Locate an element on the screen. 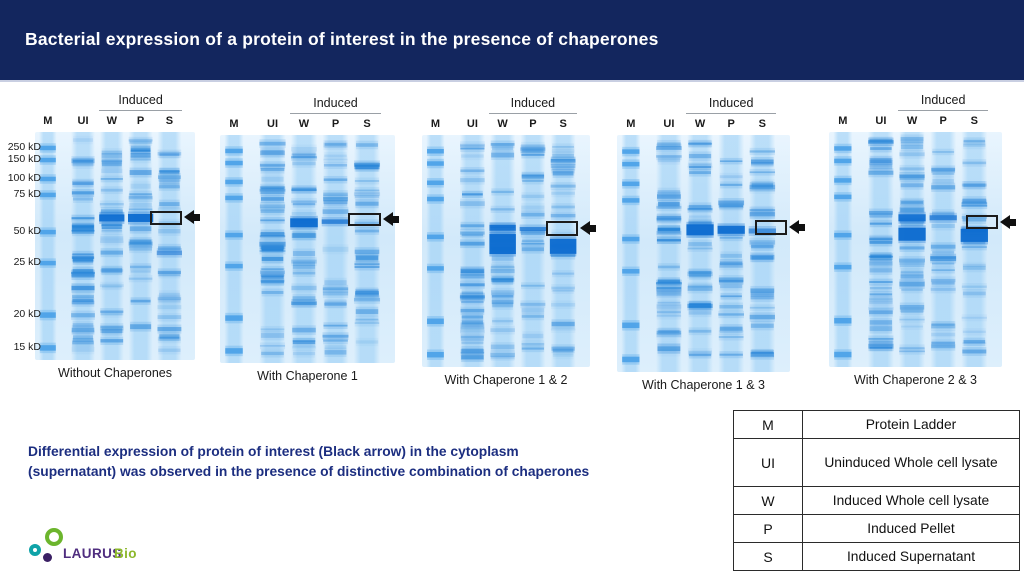  mw-label: 100 kD is located at coordinates (24, 177).